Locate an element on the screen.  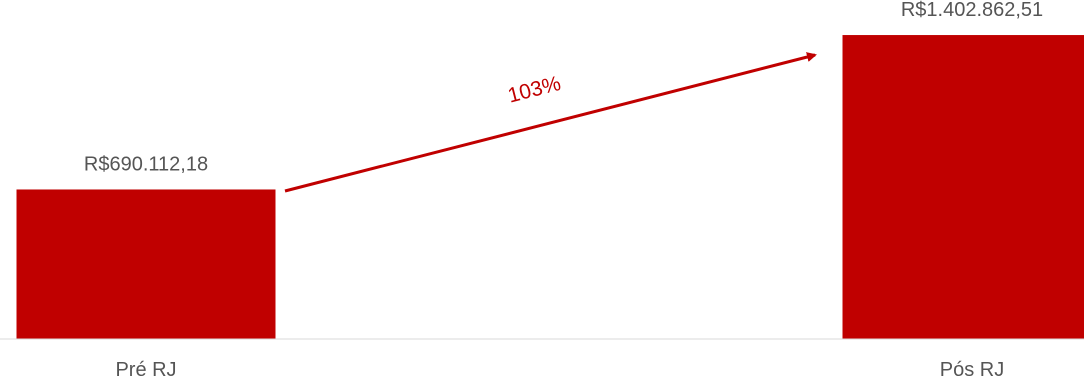
x-tick-label-pre-rj: Pré RJ is located at coordinates (145, 368).